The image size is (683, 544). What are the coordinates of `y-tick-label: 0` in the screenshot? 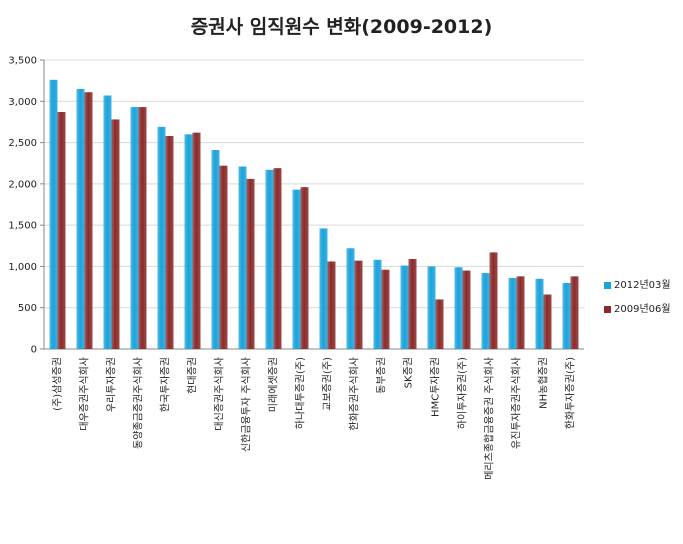 It's located at (34, 350).